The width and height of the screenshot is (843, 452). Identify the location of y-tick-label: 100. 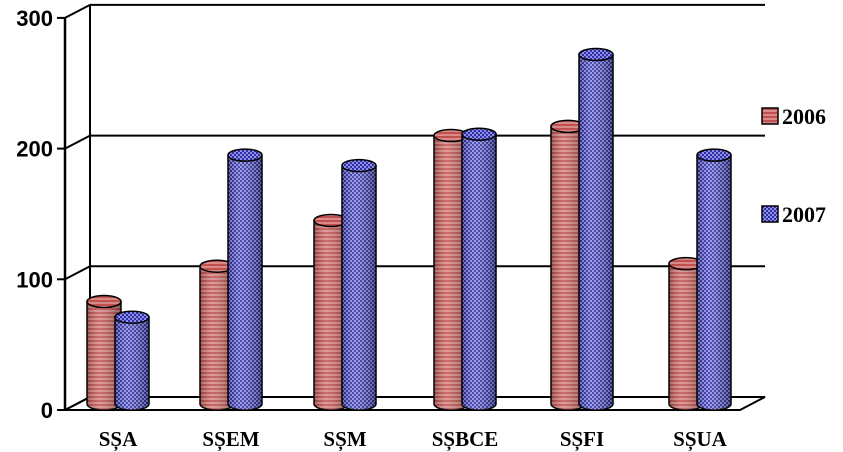
(34, 279).